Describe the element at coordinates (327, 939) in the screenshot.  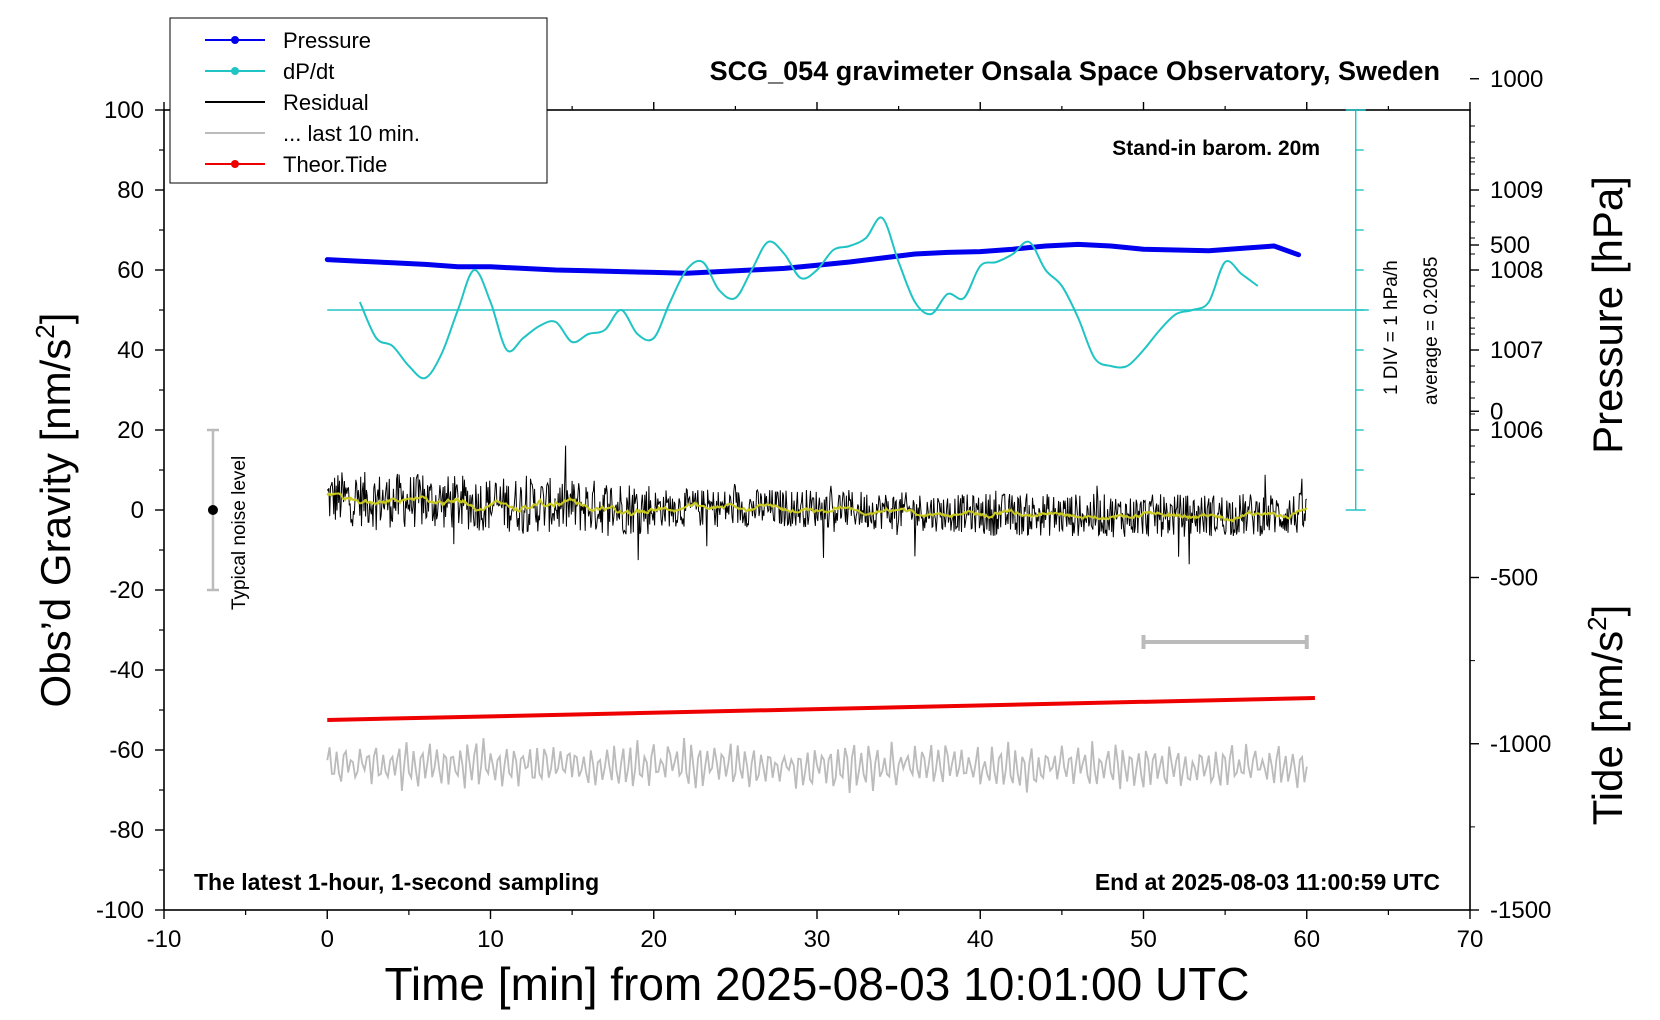
I see `x-tick-label: 0` at that location.